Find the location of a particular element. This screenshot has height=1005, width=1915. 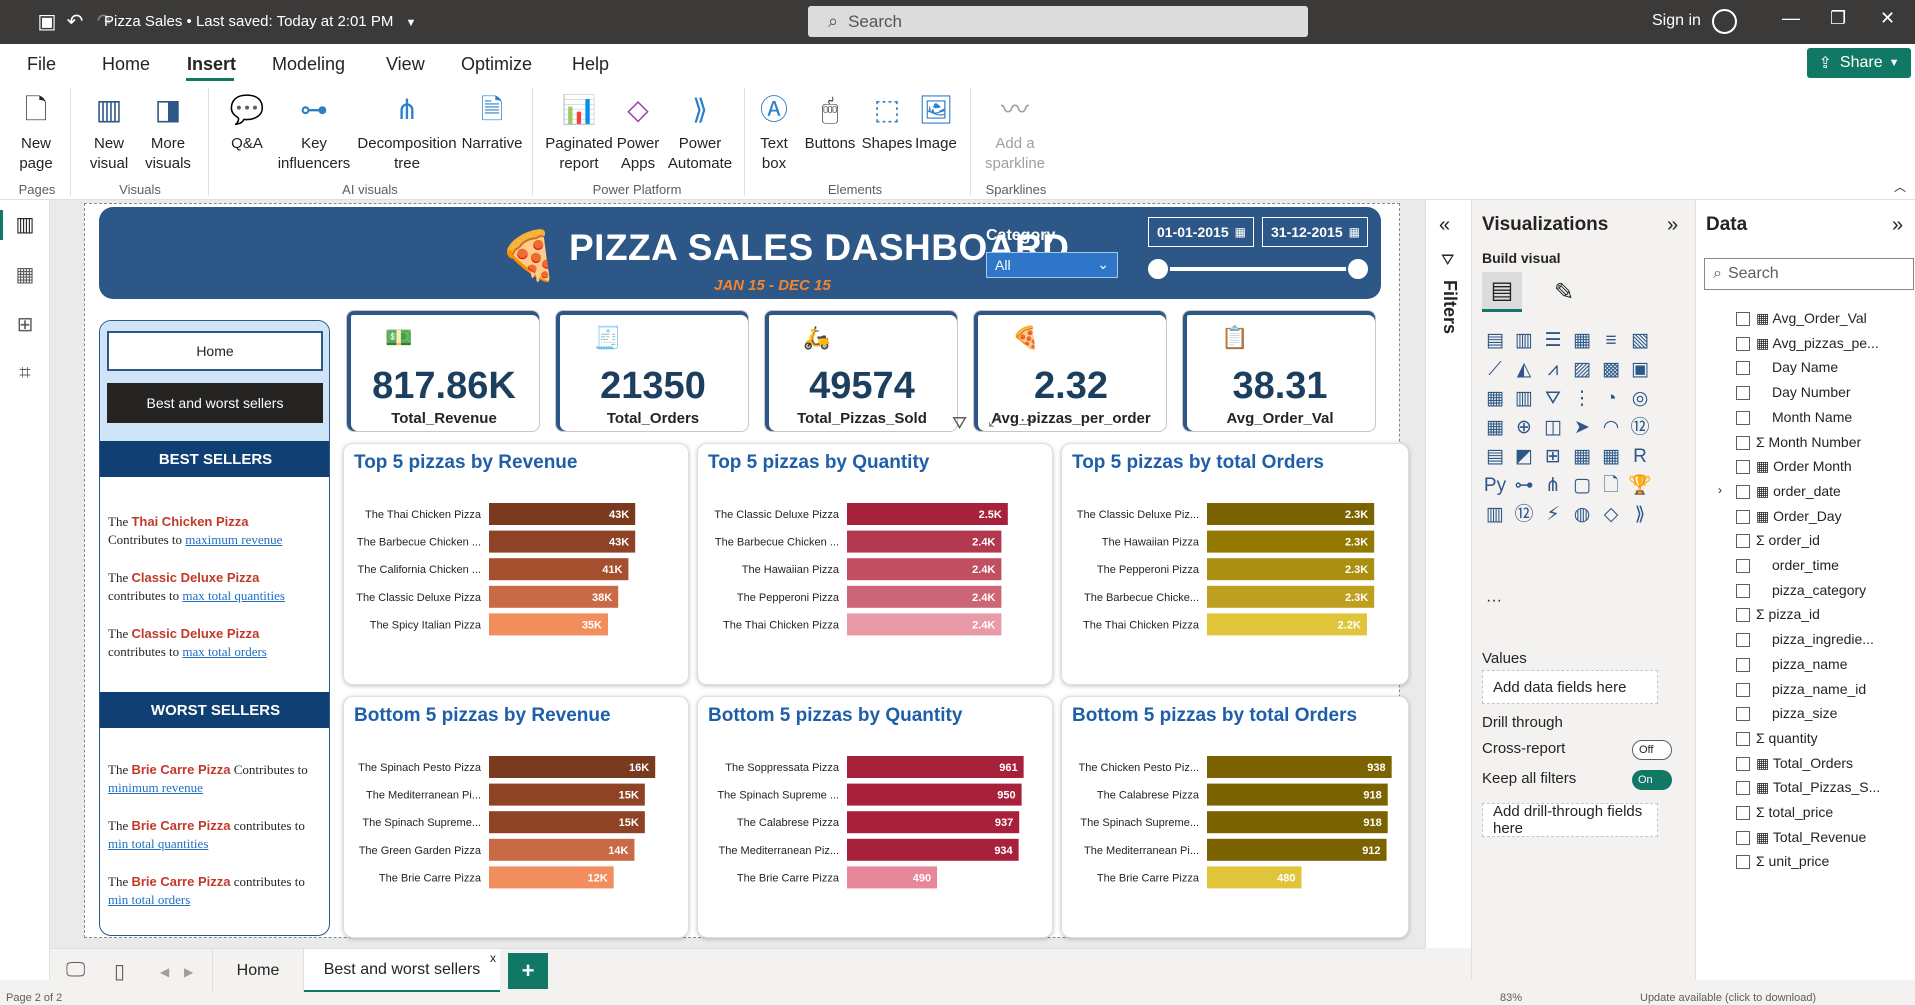

field-item: ▦ Order Month is located at coordinates (1804, 466).